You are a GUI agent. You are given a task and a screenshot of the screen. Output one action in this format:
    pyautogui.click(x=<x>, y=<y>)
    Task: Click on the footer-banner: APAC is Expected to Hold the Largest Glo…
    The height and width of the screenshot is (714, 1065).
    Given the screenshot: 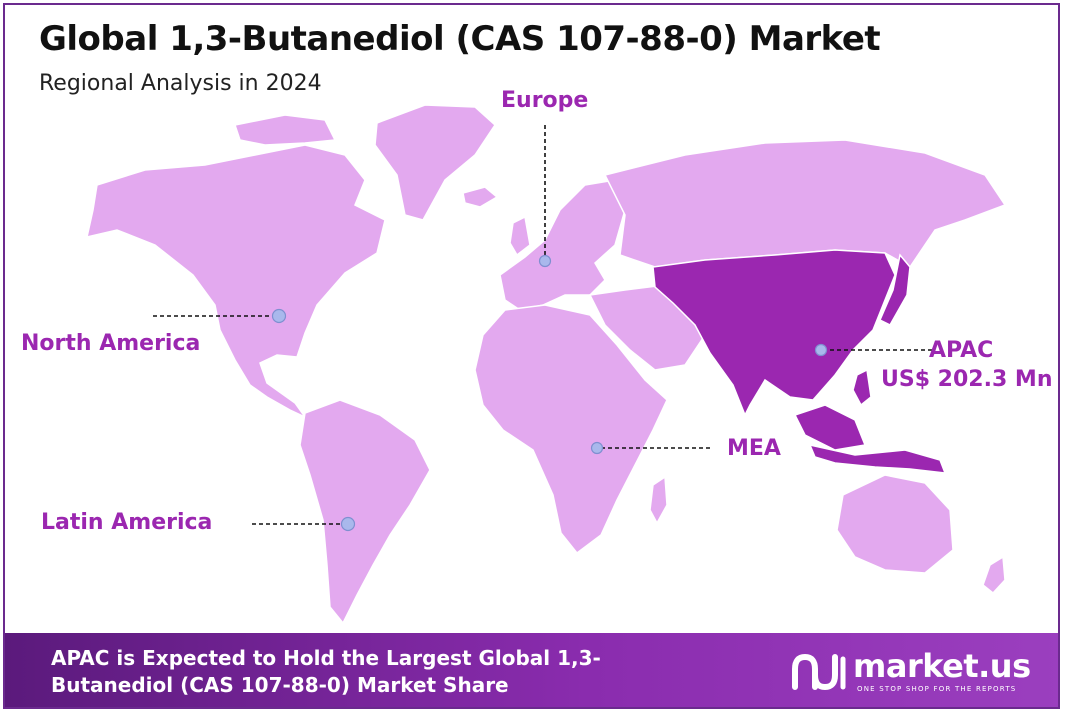 What is the action you would take?
    pyautogui.click(x=531, y=670)
    